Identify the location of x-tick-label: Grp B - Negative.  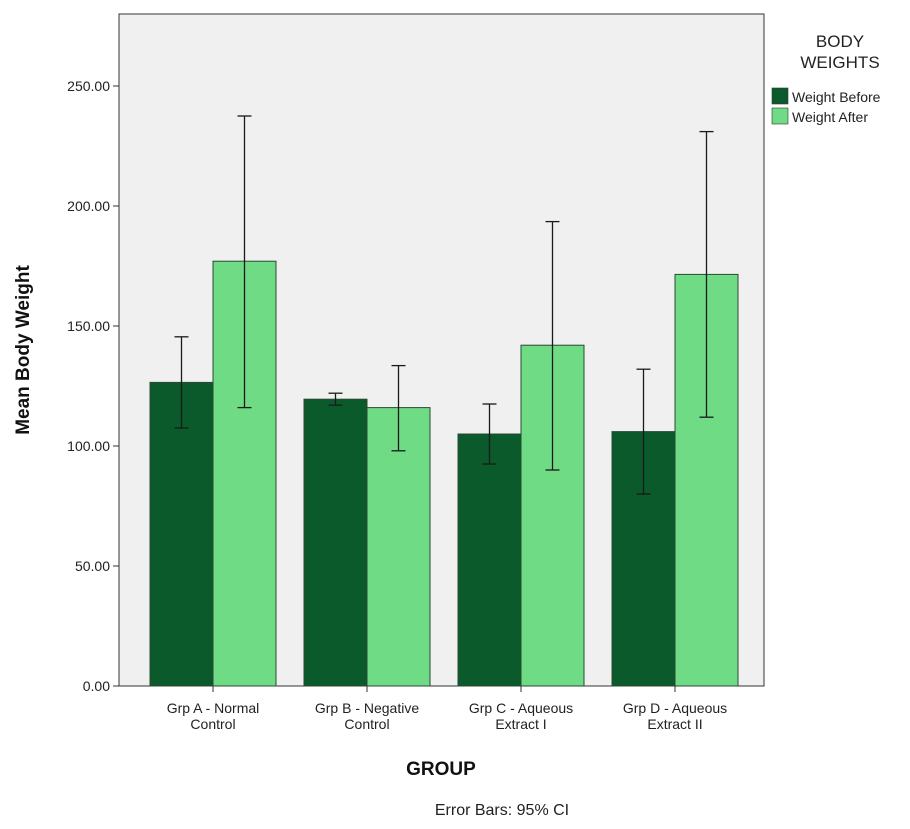
(367, 708).